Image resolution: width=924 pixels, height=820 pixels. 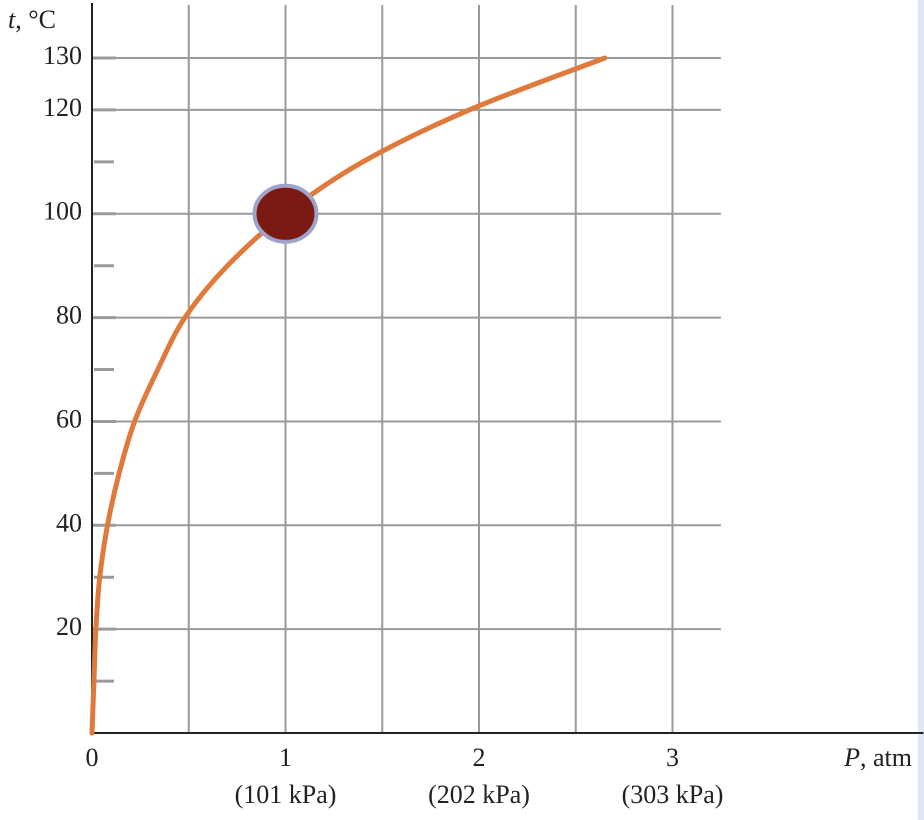 I want to click on y-label-unit: , °C, so click(x=35, y=19).